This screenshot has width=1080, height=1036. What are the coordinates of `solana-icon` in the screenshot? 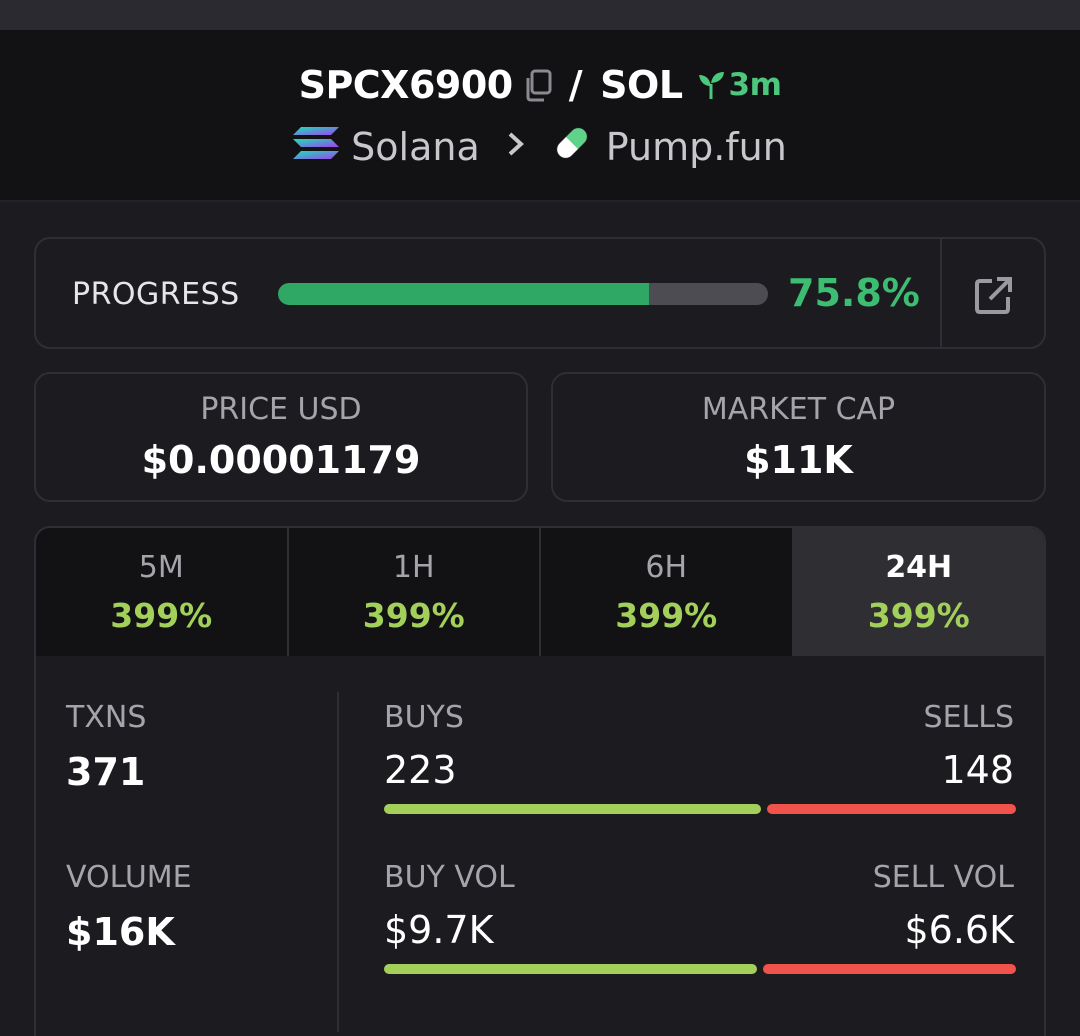 It's located at (316, 147).